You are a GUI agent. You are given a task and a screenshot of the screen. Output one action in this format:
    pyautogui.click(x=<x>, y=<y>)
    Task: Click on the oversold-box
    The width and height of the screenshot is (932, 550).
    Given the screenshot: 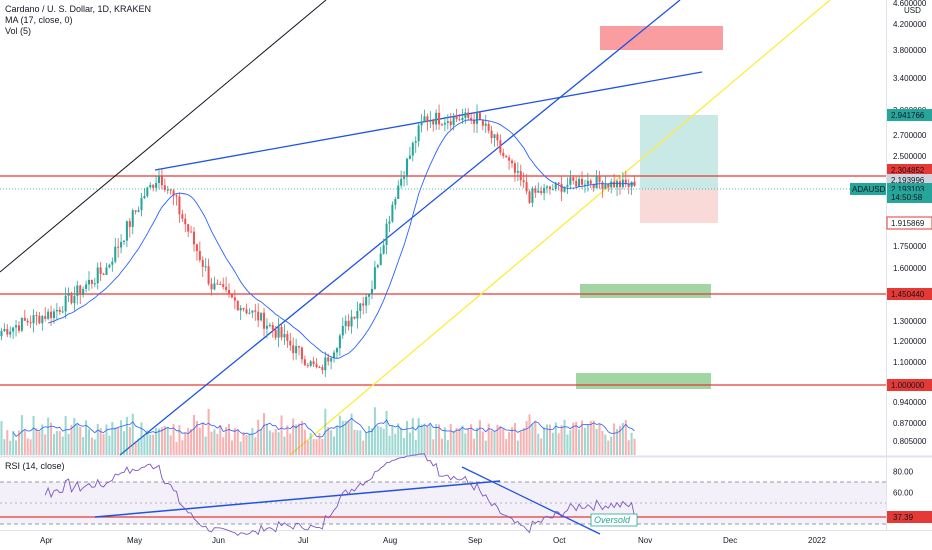 What is the action you would take?
    pyautogui.click(x=614, y=520)
    